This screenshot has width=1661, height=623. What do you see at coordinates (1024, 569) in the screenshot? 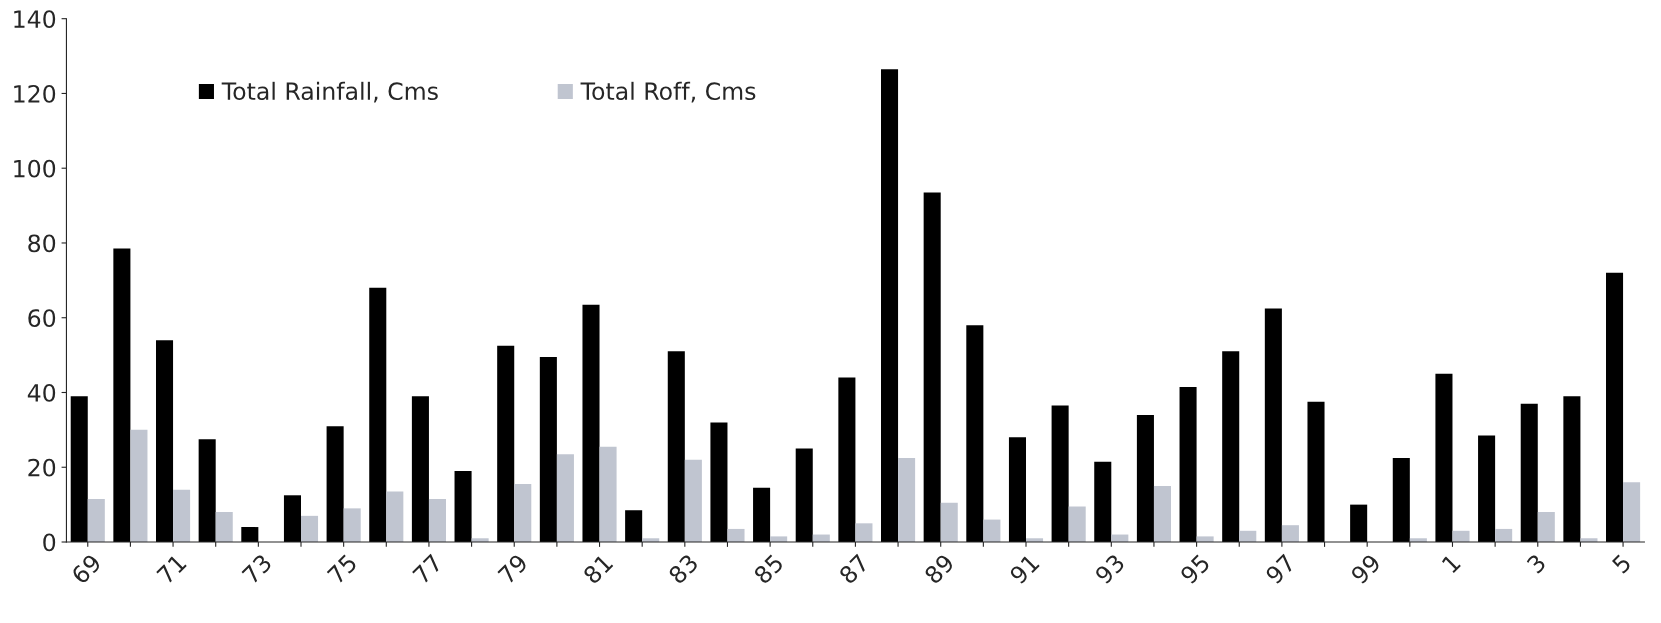
I see `x-tick-label: 91` at bounding box center [1024, 569].